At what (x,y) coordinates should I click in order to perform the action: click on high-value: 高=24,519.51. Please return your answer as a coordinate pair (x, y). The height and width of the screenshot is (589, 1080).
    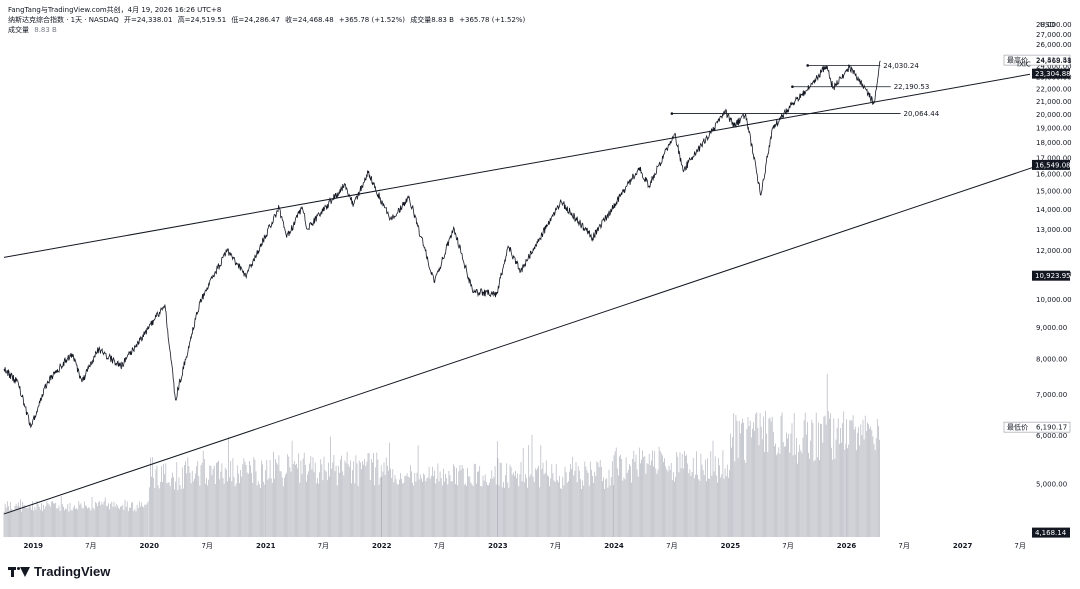
    Looking at the image, I should click on (202, 20).